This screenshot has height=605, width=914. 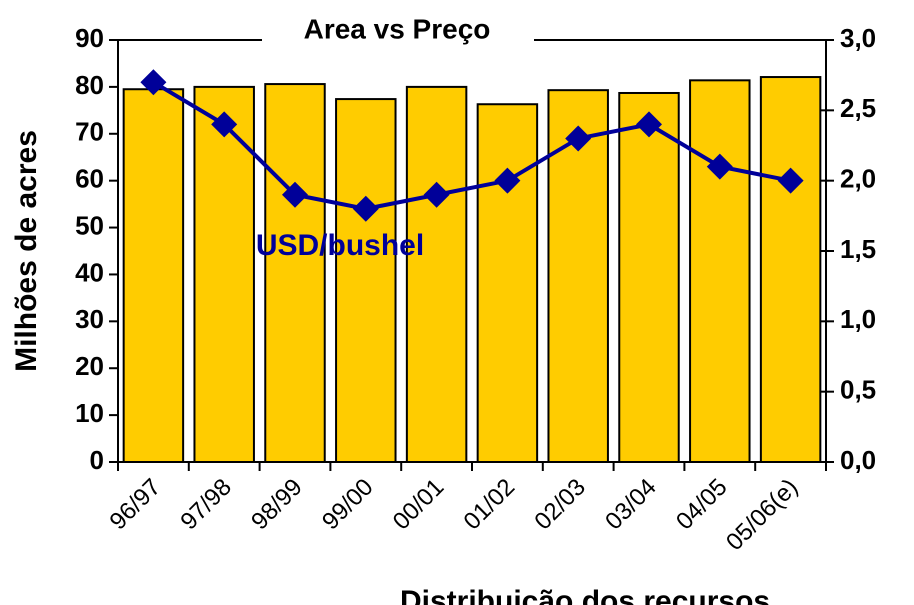 I want to click on y-tick-label: 60, so click(x=89, y=179).